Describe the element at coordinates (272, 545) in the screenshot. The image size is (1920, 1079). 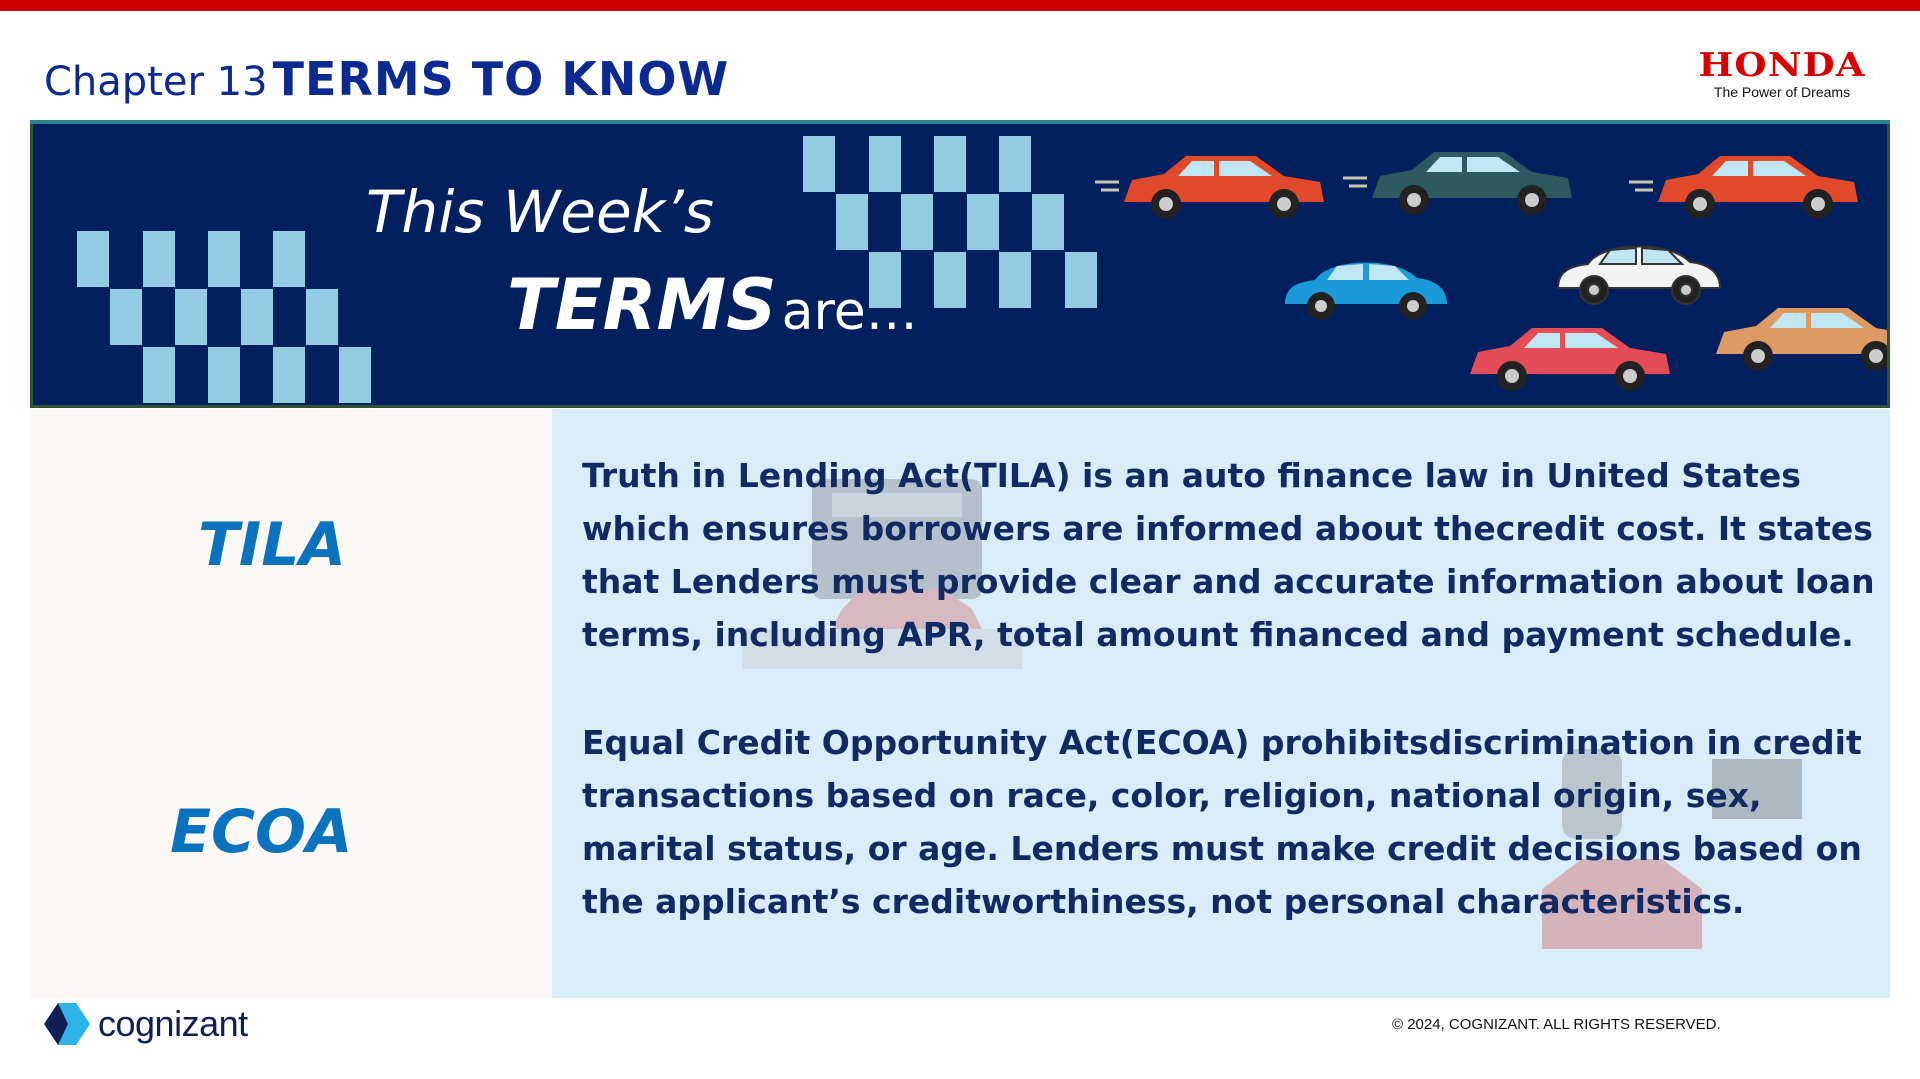
I see `term-tila: TILA` at that location.